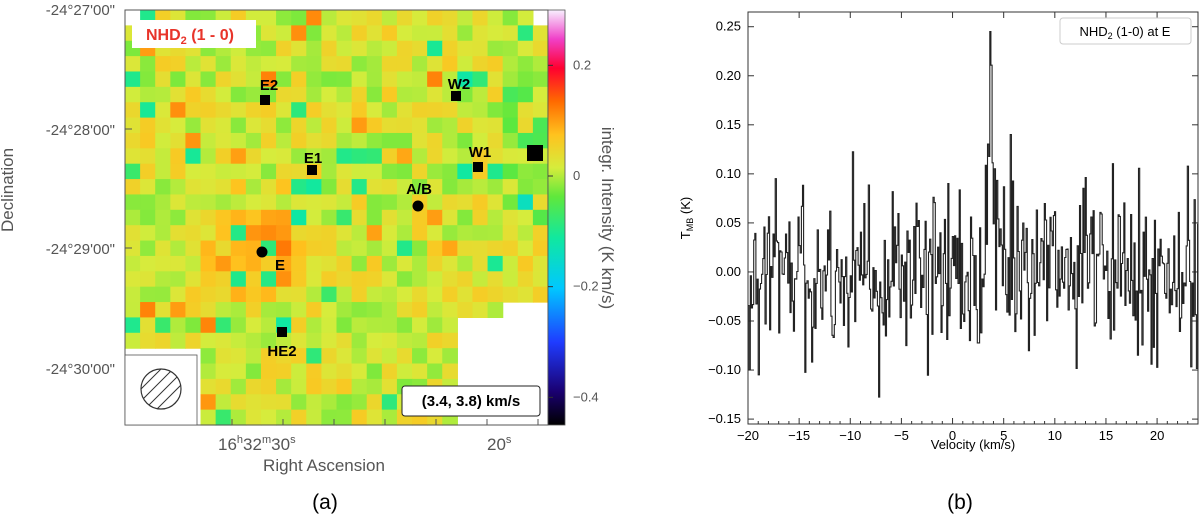  What do you see at coordinates (576, 175) in the screenshot?
I see `colorbar-tick-label: 0` at bounding box center [576, 175].